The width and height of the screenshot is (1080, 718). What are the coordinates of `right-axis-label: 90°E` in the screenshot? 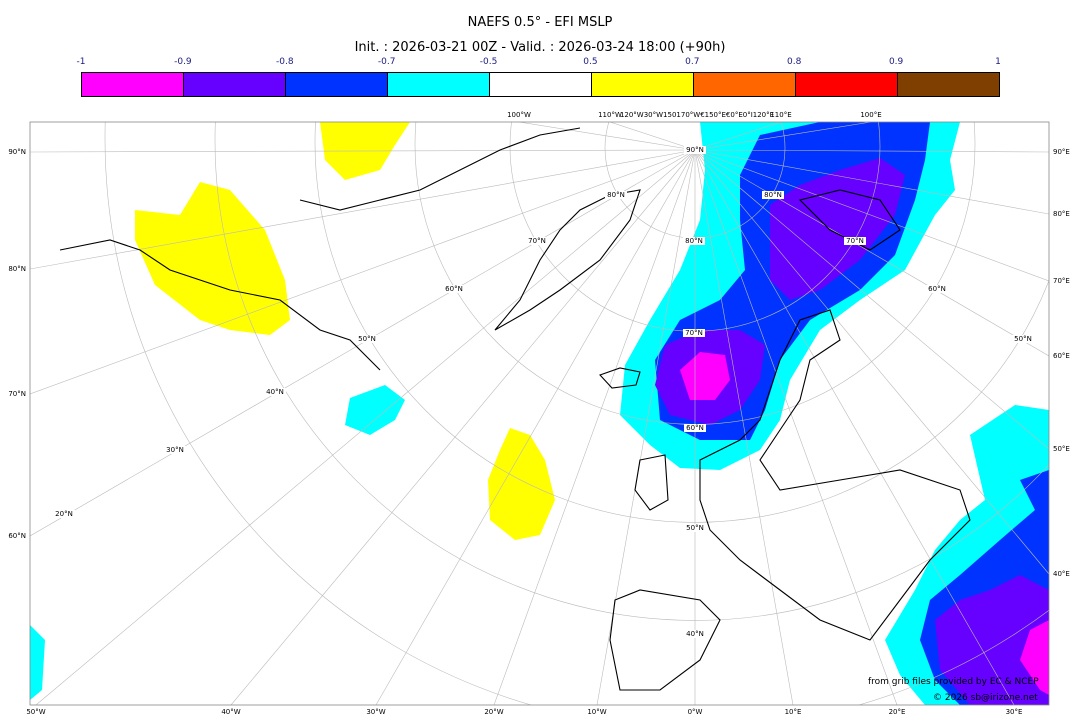 It's located at (1061, 152).